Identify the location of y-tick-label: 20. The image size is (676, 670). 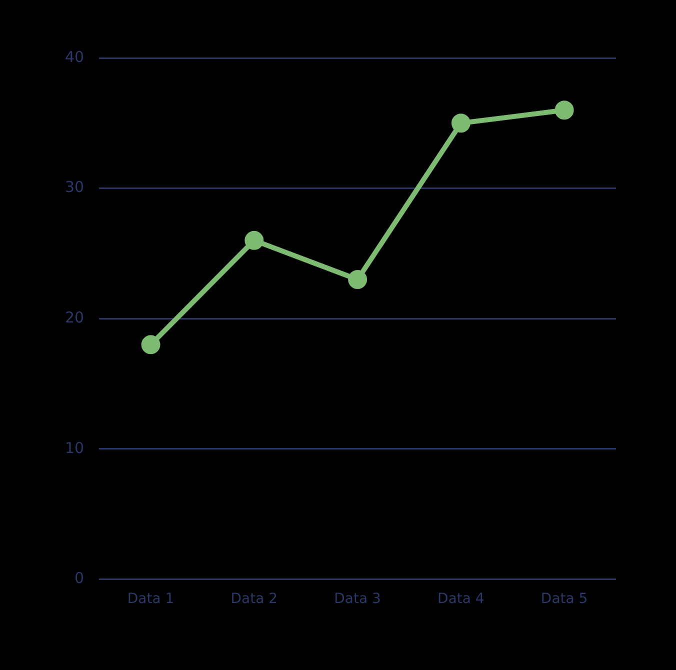
(74, 317).